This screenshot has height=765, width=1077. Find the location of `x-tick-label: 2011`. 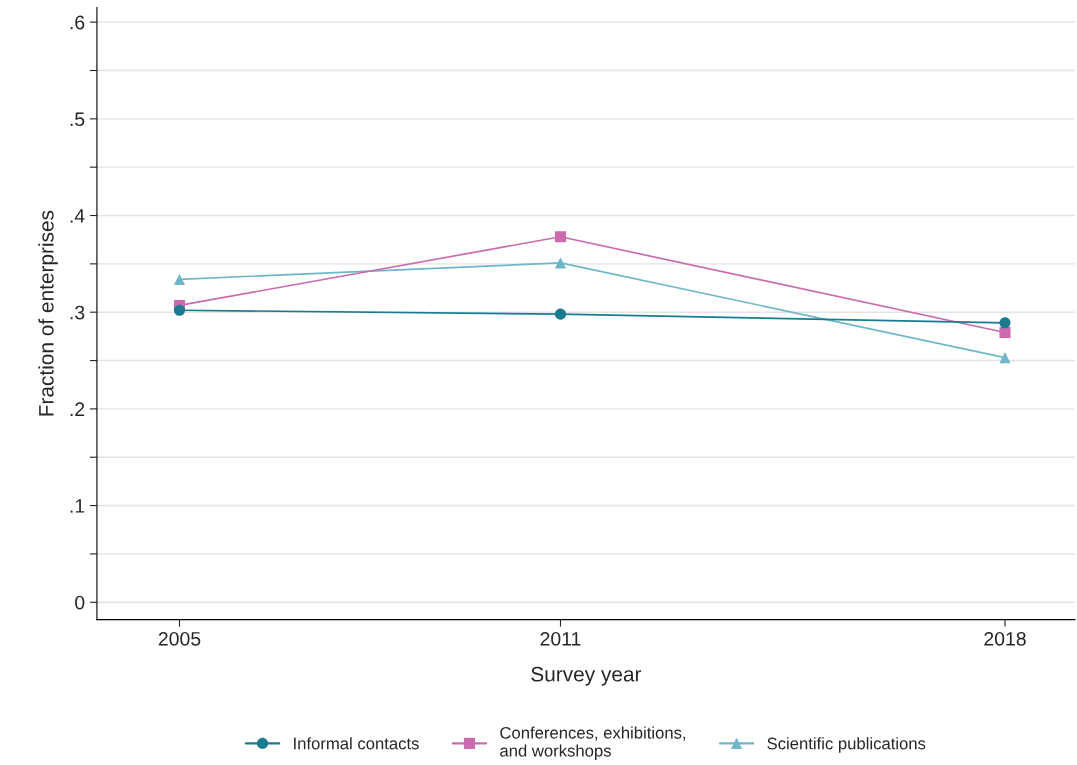

x-tick-label: 2011 is located at coordinates (560, 638).